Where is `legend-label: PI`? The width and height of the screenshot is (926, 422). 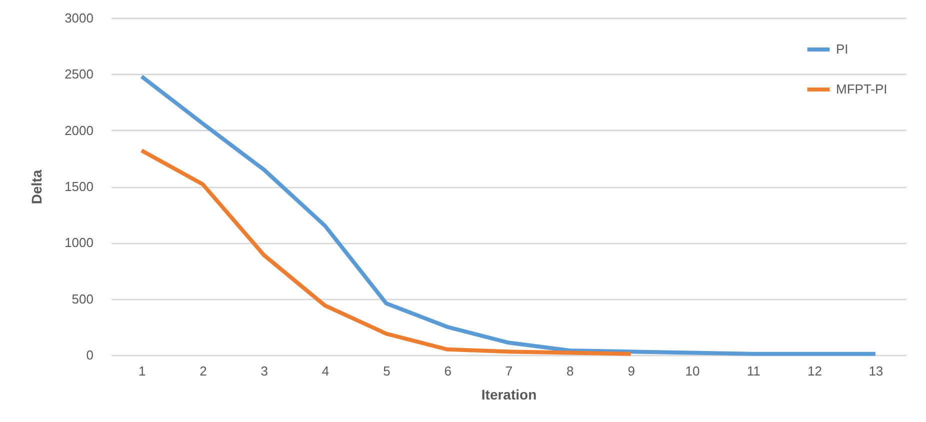
legend-label: PI is located at coordinates (842, 49).